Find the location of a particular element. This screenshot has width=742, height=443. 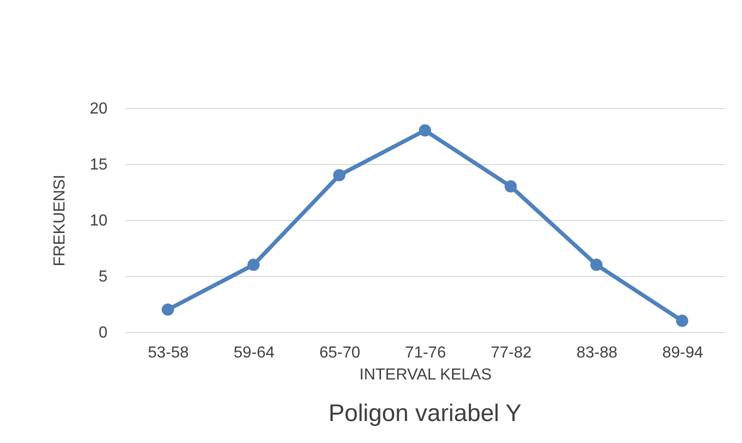

y-axis-title: FREKUENSI is located at coordinates (60, 220).